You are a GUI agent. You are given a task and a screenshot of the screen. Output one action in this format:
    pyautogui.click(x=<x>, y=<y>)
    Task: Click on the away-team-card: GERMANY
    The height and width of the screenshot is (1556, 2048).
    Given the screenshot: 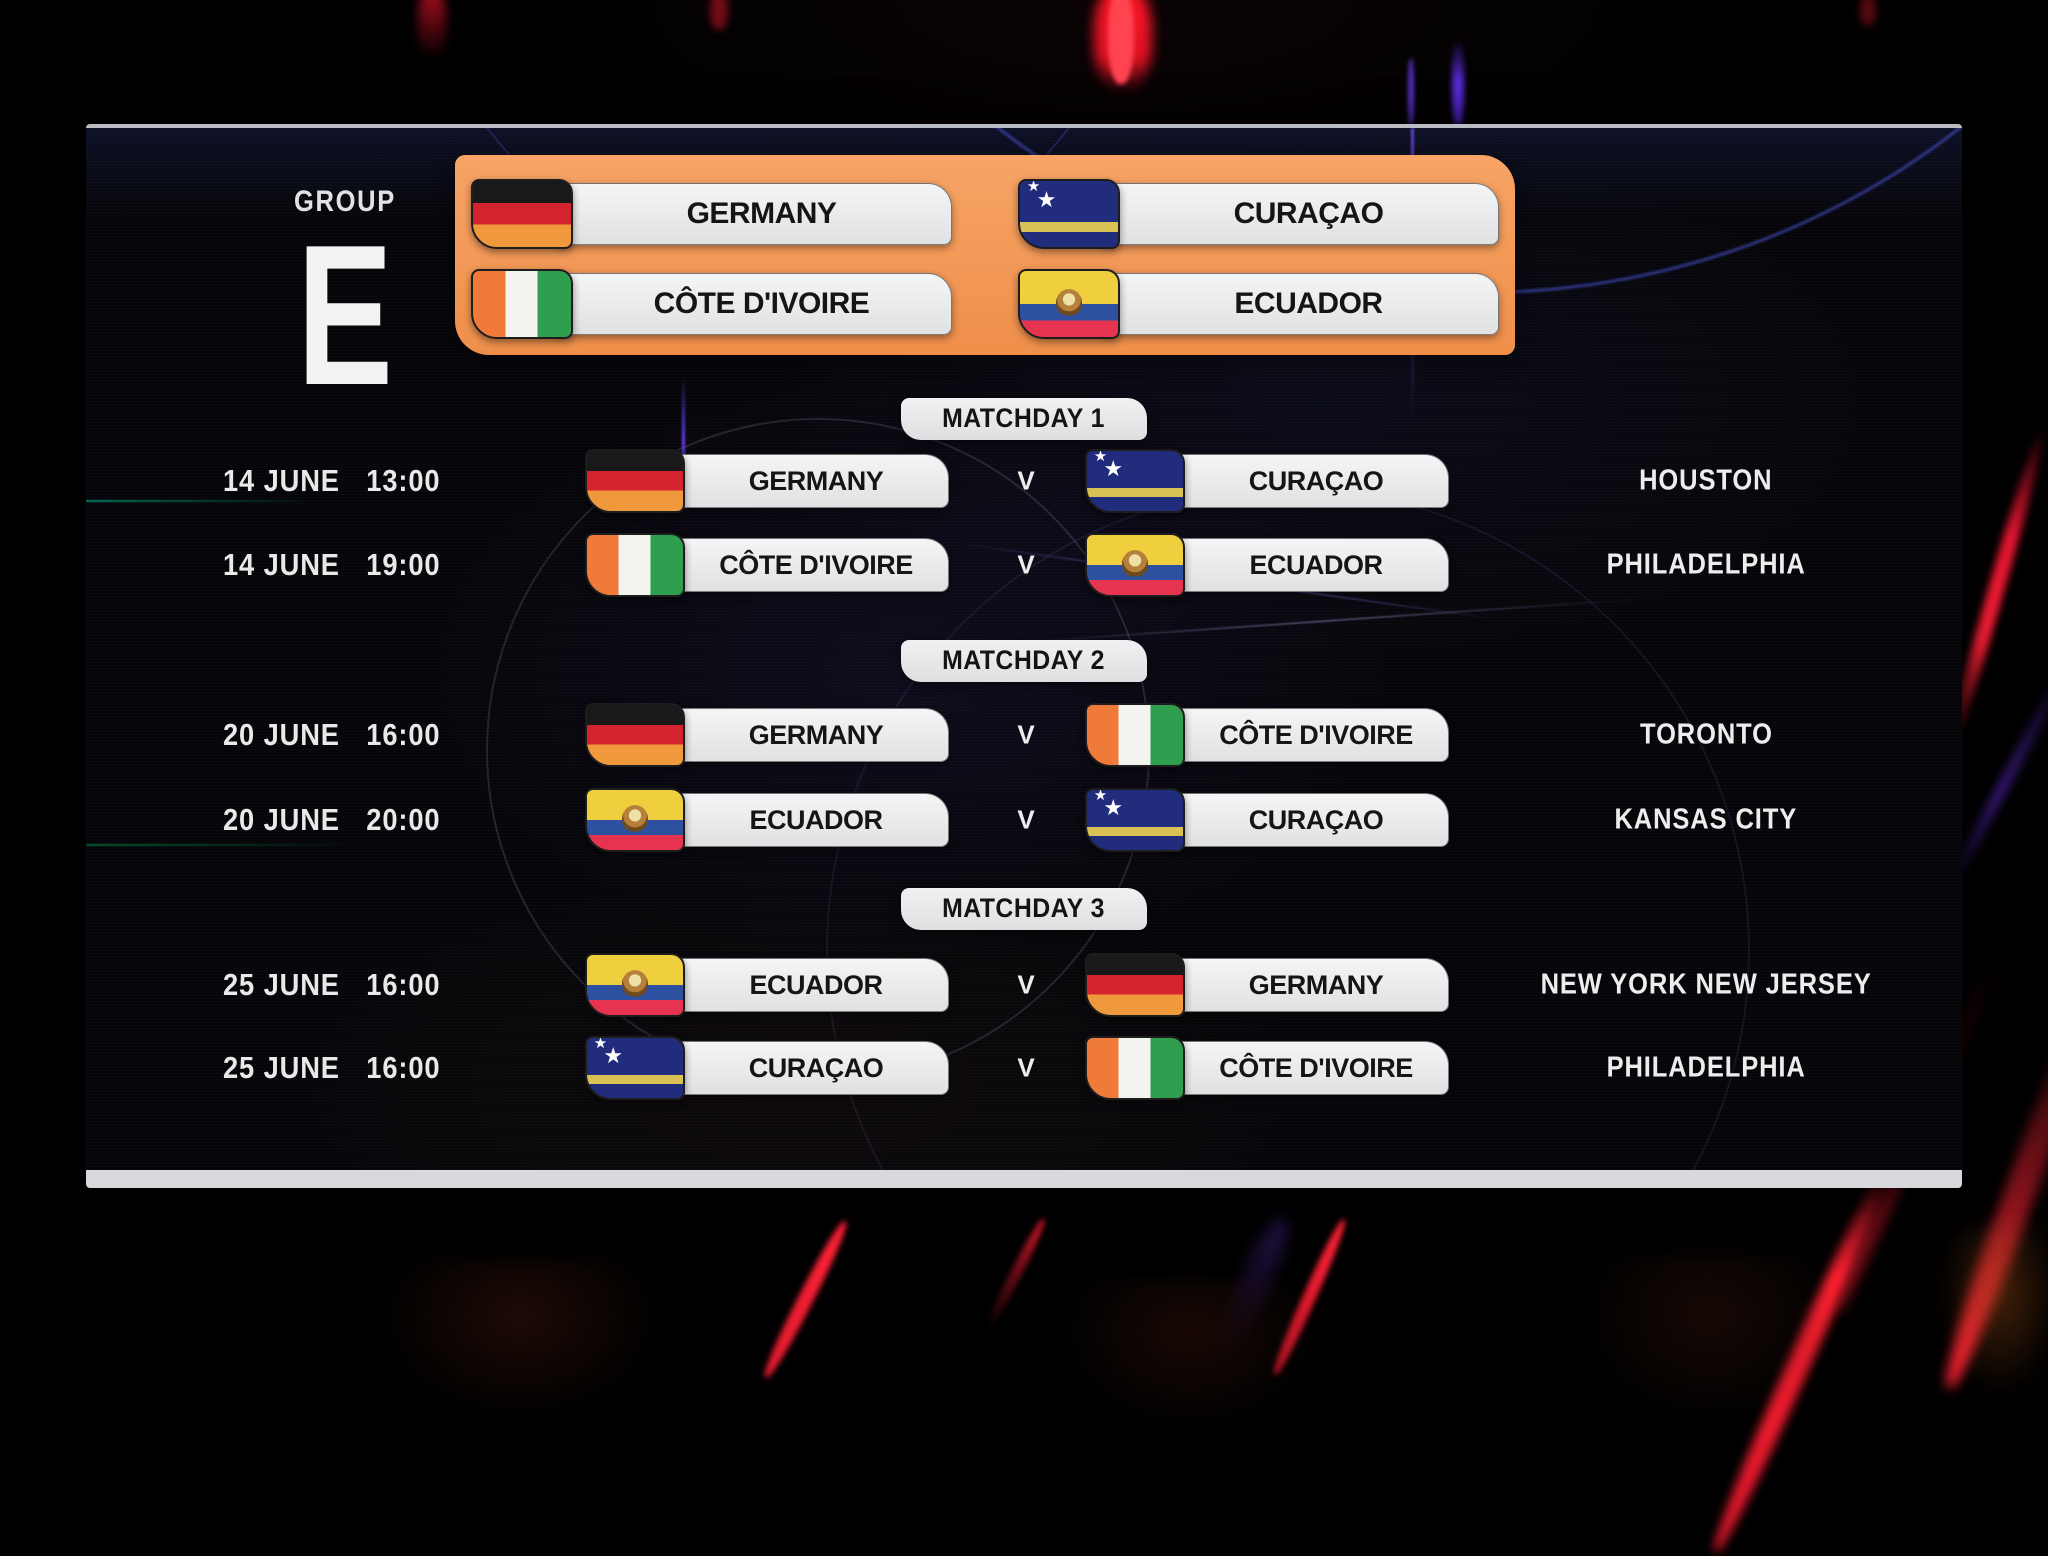 What is the action you would take?
    pyautogui.click(x=1267, y=985)
    